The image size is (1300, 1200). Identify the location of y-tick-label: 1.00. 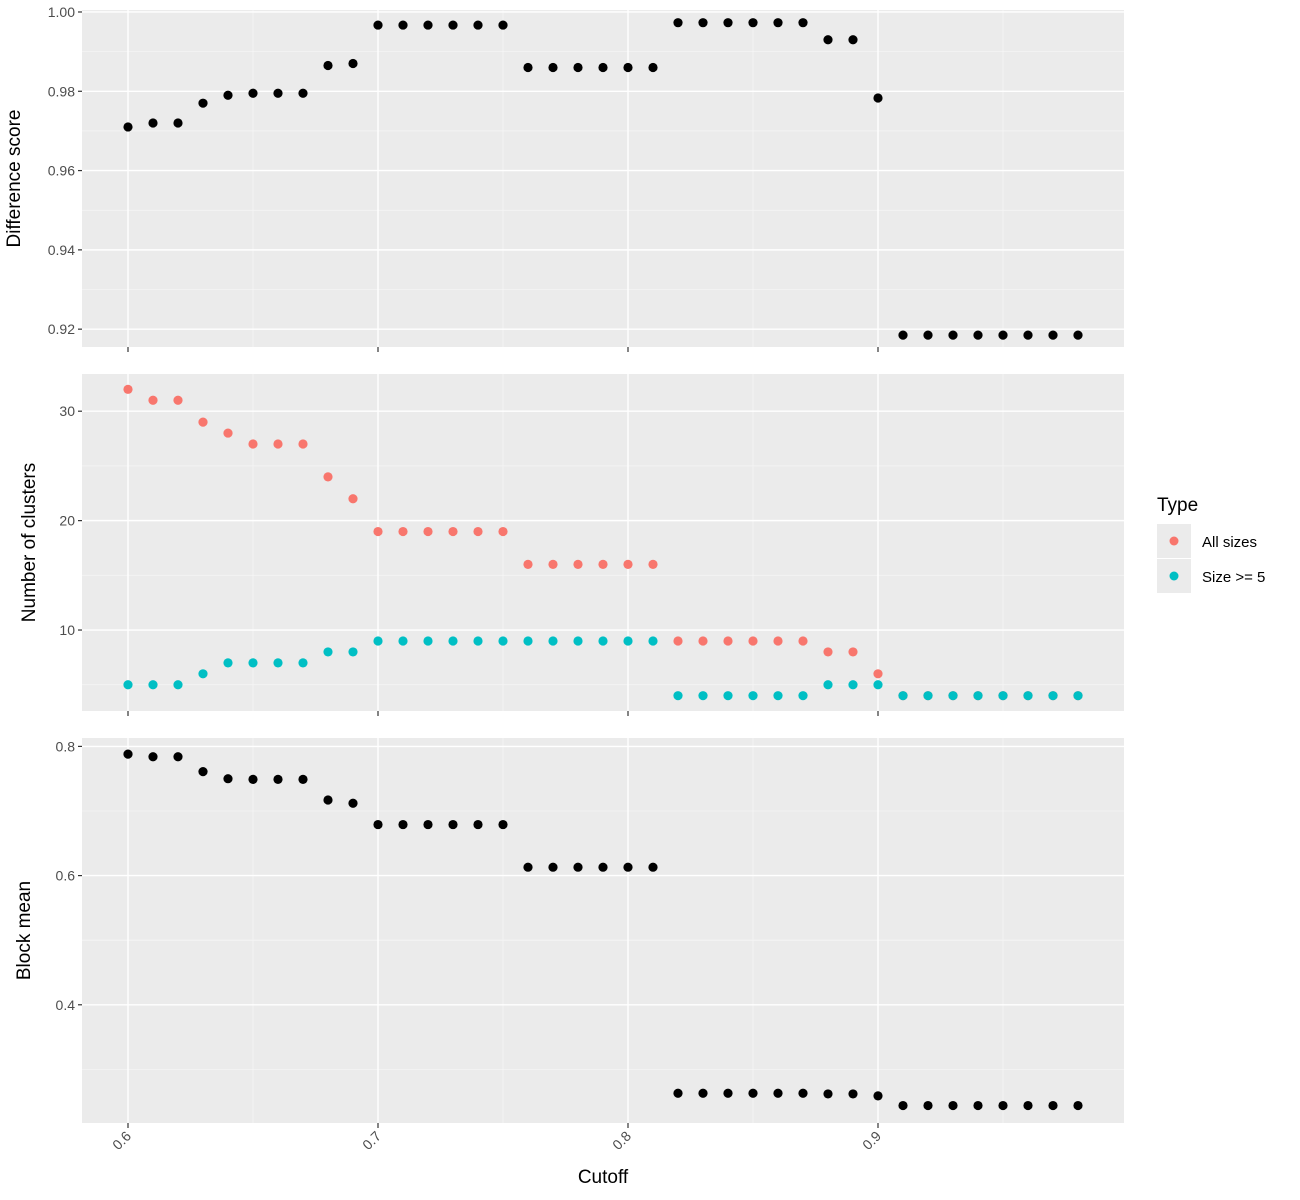
(61, 12).